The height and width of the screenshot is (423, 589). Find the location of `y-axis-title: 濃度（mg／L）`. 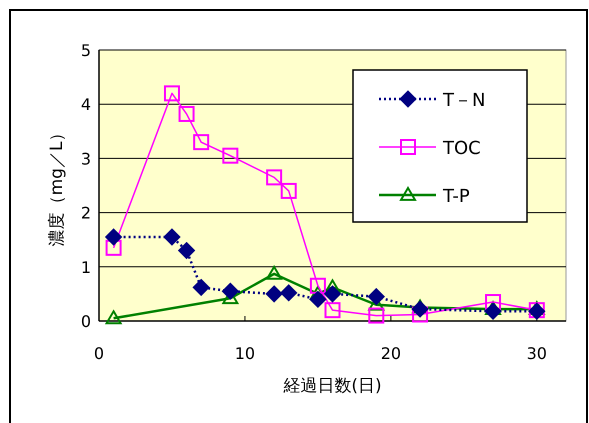

y-axis-title: 濃度（mg／L） is located at coordinates (57, 185).